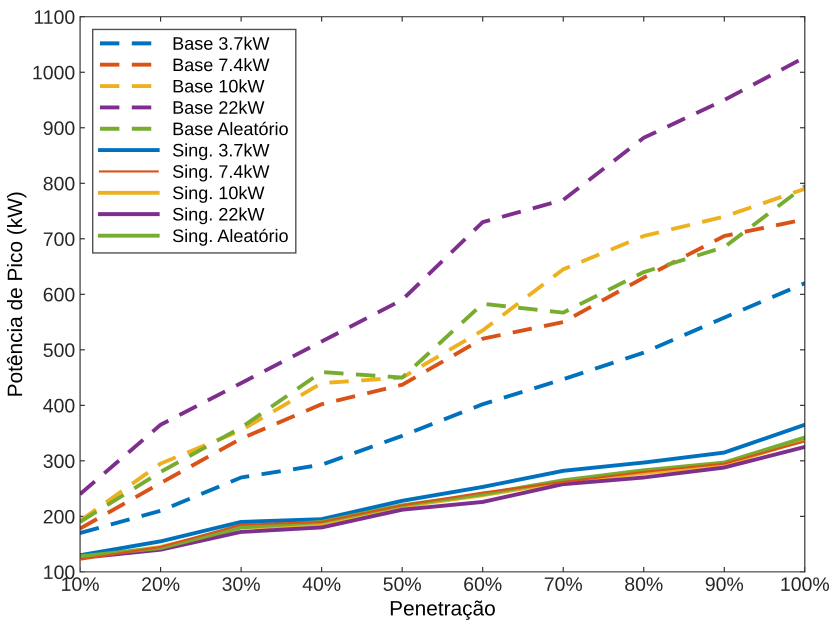 The width and height of the screenshot is (834, 644). What do you see at coordinates (725, 584) in the screenshot?
I see `x-tick-label: 90%` at bounding box center [725, 584].